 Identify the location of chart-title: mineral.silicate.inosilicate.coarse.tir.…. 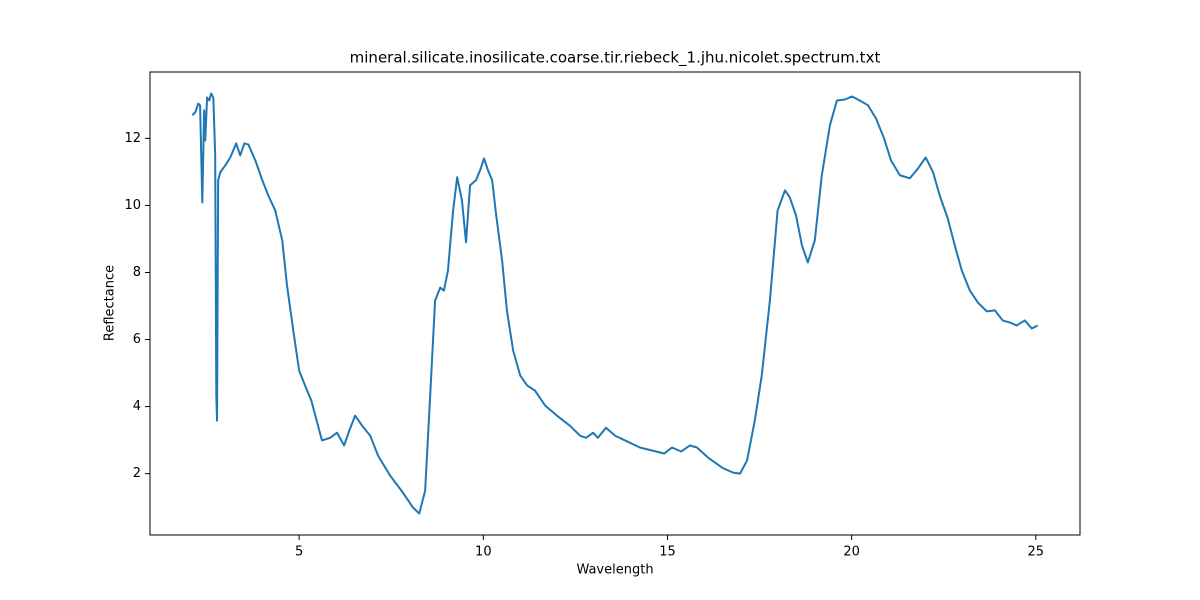
(615, 58).